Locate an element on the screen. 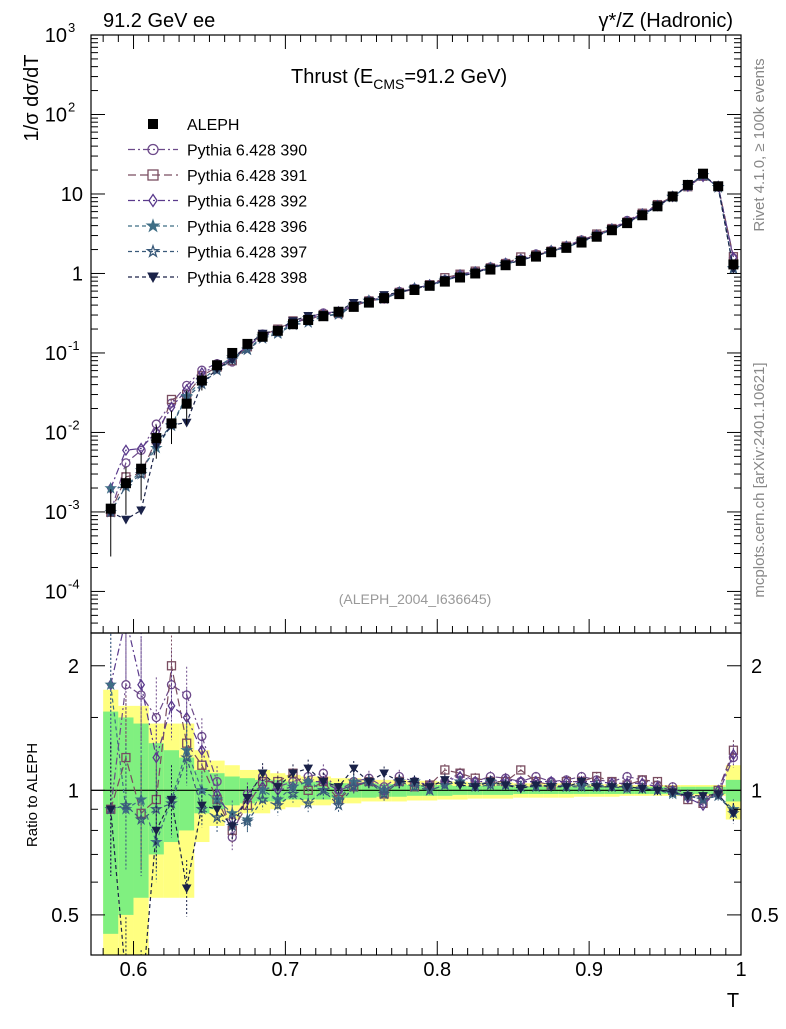 The image size is (786, 1029). ratio-tick-label-right-1: 1 is located at coordinates (756, 791).